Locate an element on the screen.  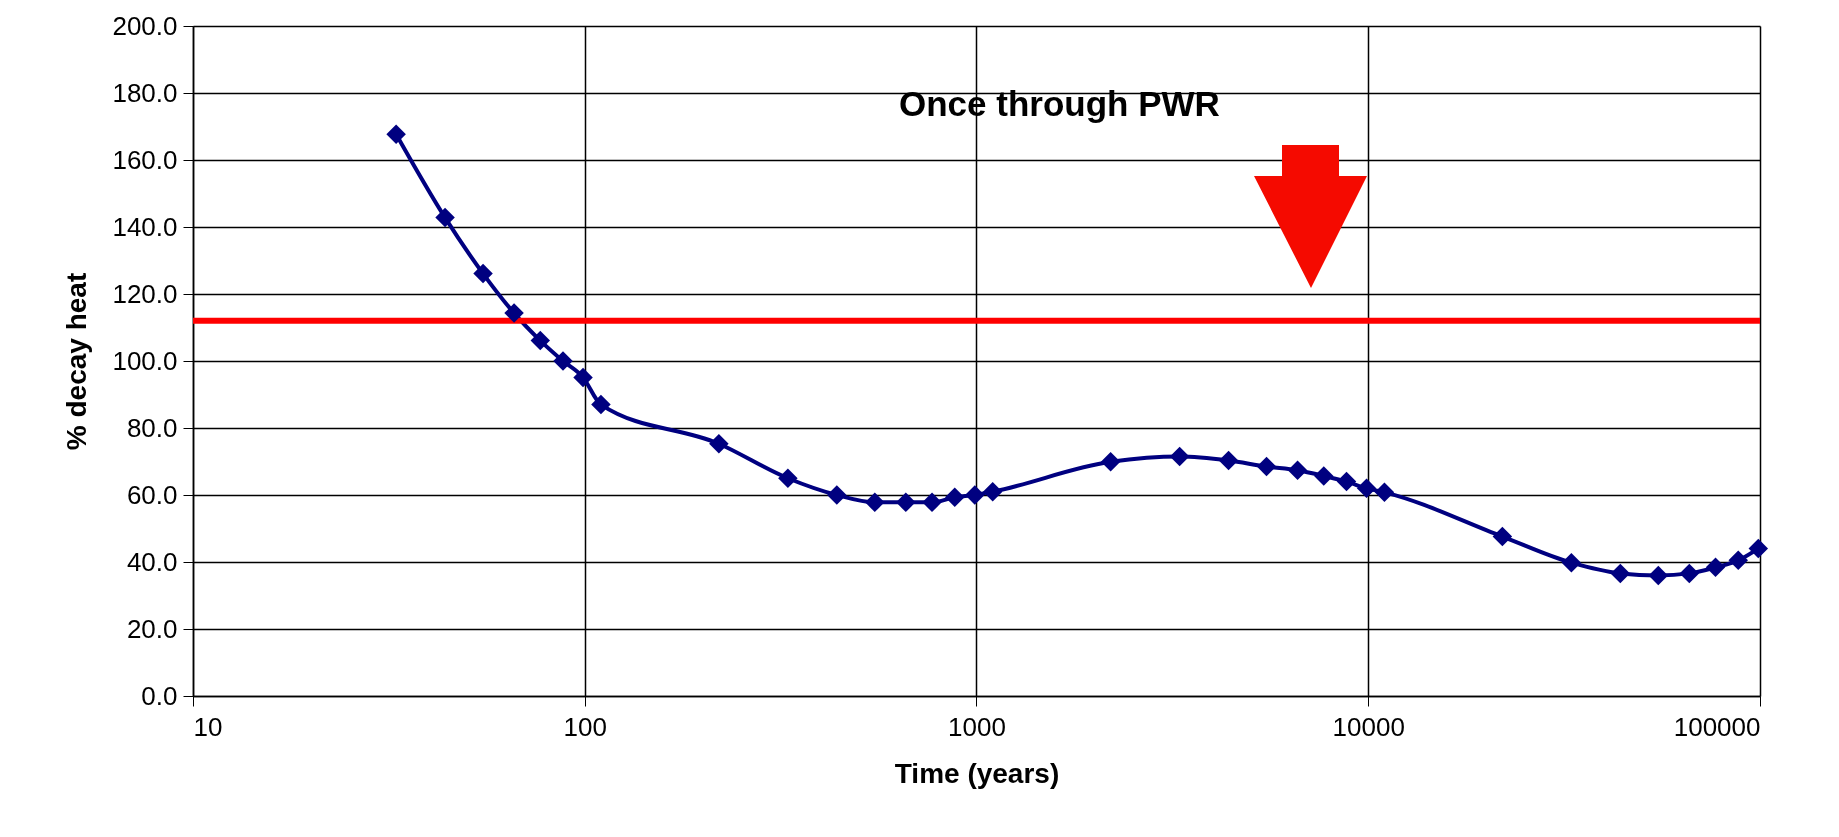
y-axis-title: % decay heat is located at coordinates (77, 361).